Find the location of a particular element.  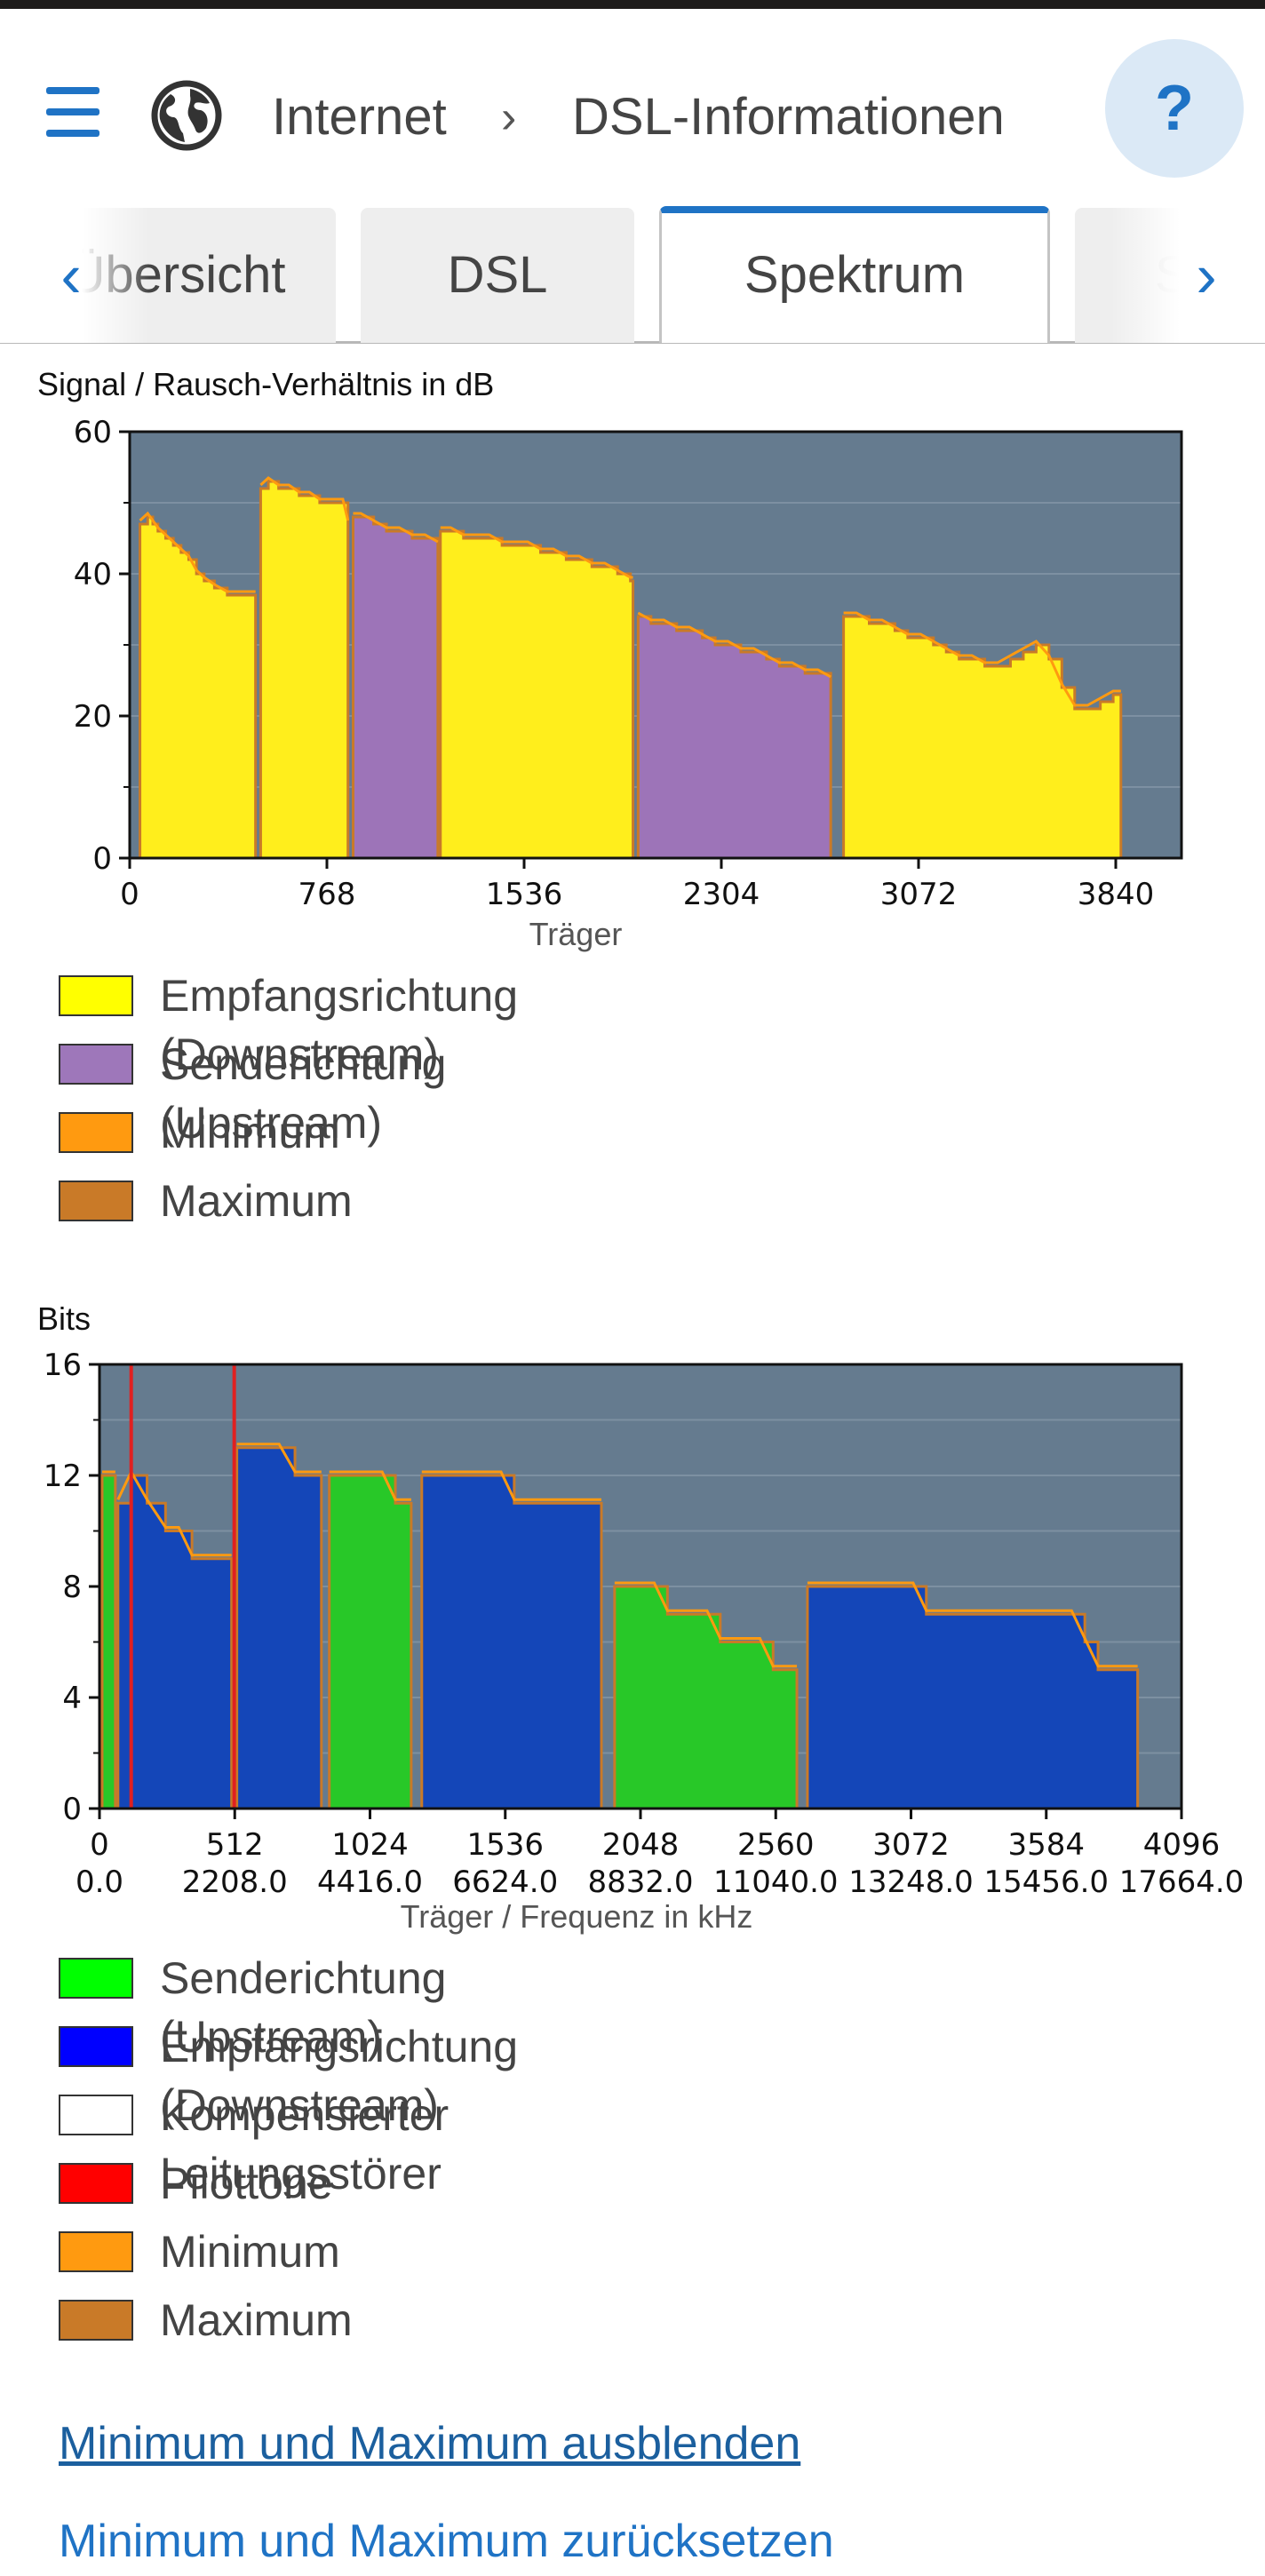

x-tick-label-khz: 2208.0 is located at coordinates (235, 1882).